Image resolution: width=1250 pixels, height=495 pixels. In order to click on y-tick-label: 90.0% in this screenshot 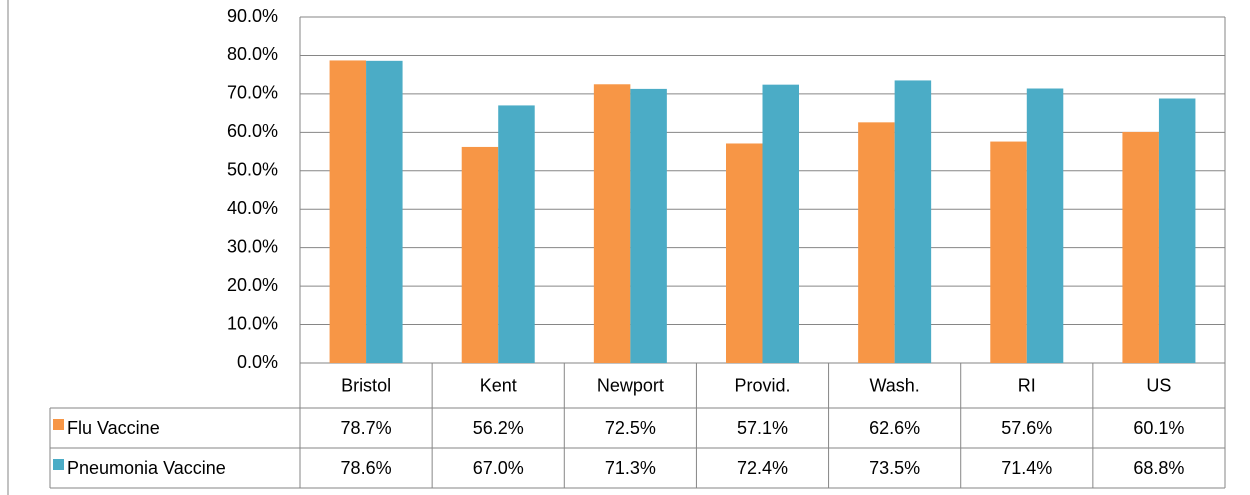, I will do `click(252, 16)`.